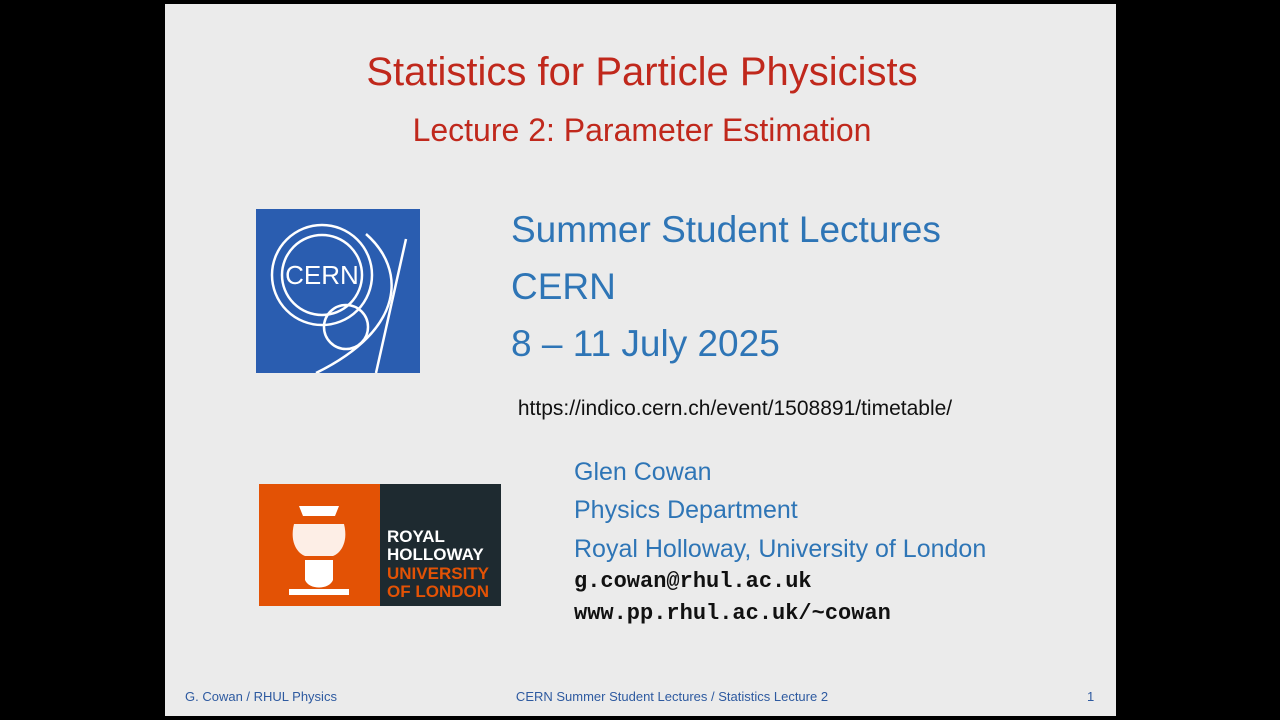 This screenshot has height=720, width=1280. Describe the element at coordinates (416, 536) in the screenshot. I see `rhul-logo-text: ROYAL` at that location.